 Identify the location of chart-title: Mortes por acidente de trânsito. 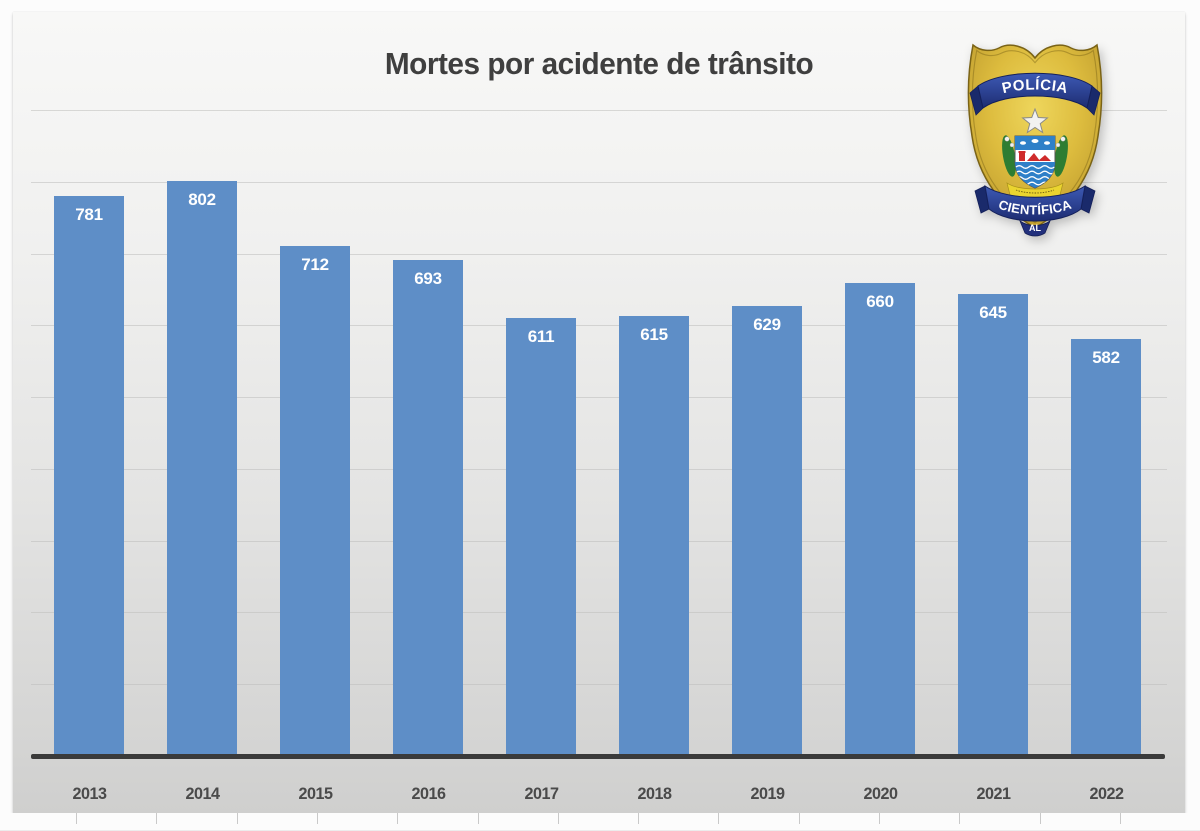
(599, 63).